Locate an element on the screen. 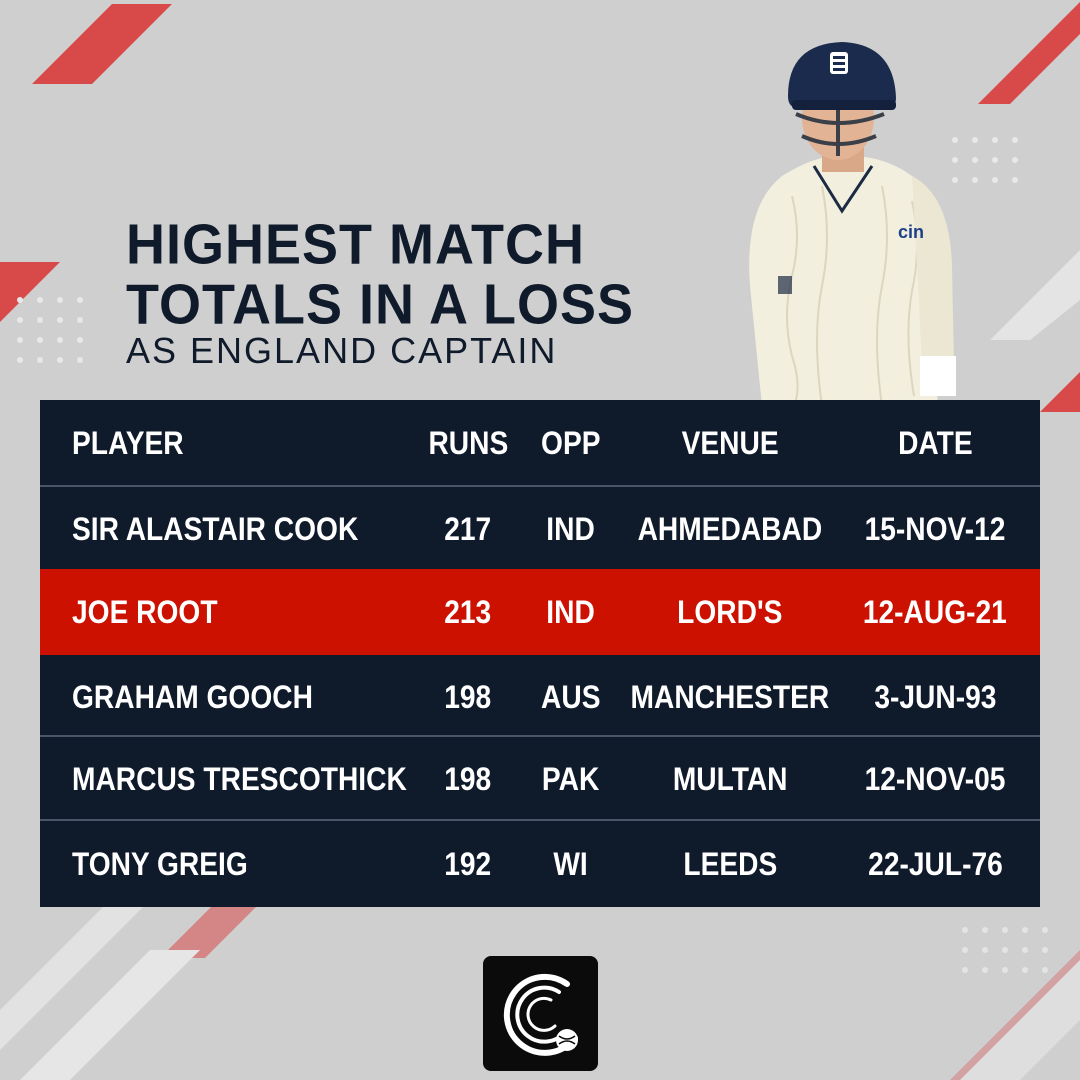 The height and width of the screenshot is (1080, 1080). player-photo: cin is located at coordinates (852, 224).